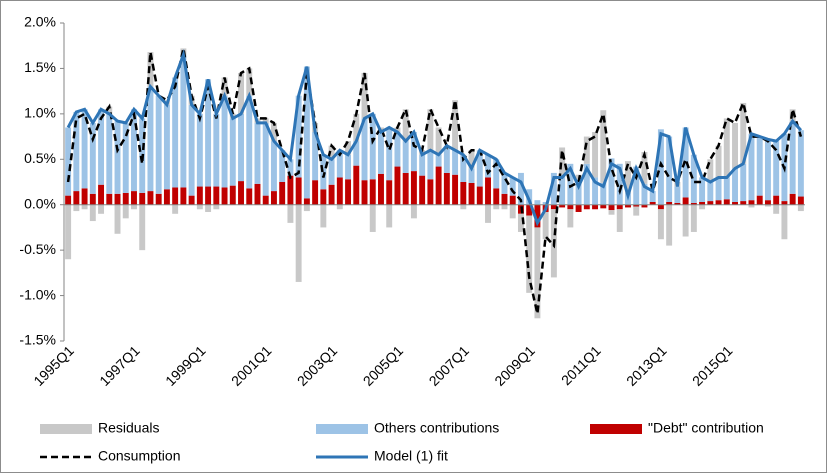  What do you see at coordinates (37, 249) in the screenshot?
I see `y-tick-label: -0.5%` at bounding box center [37, 249].